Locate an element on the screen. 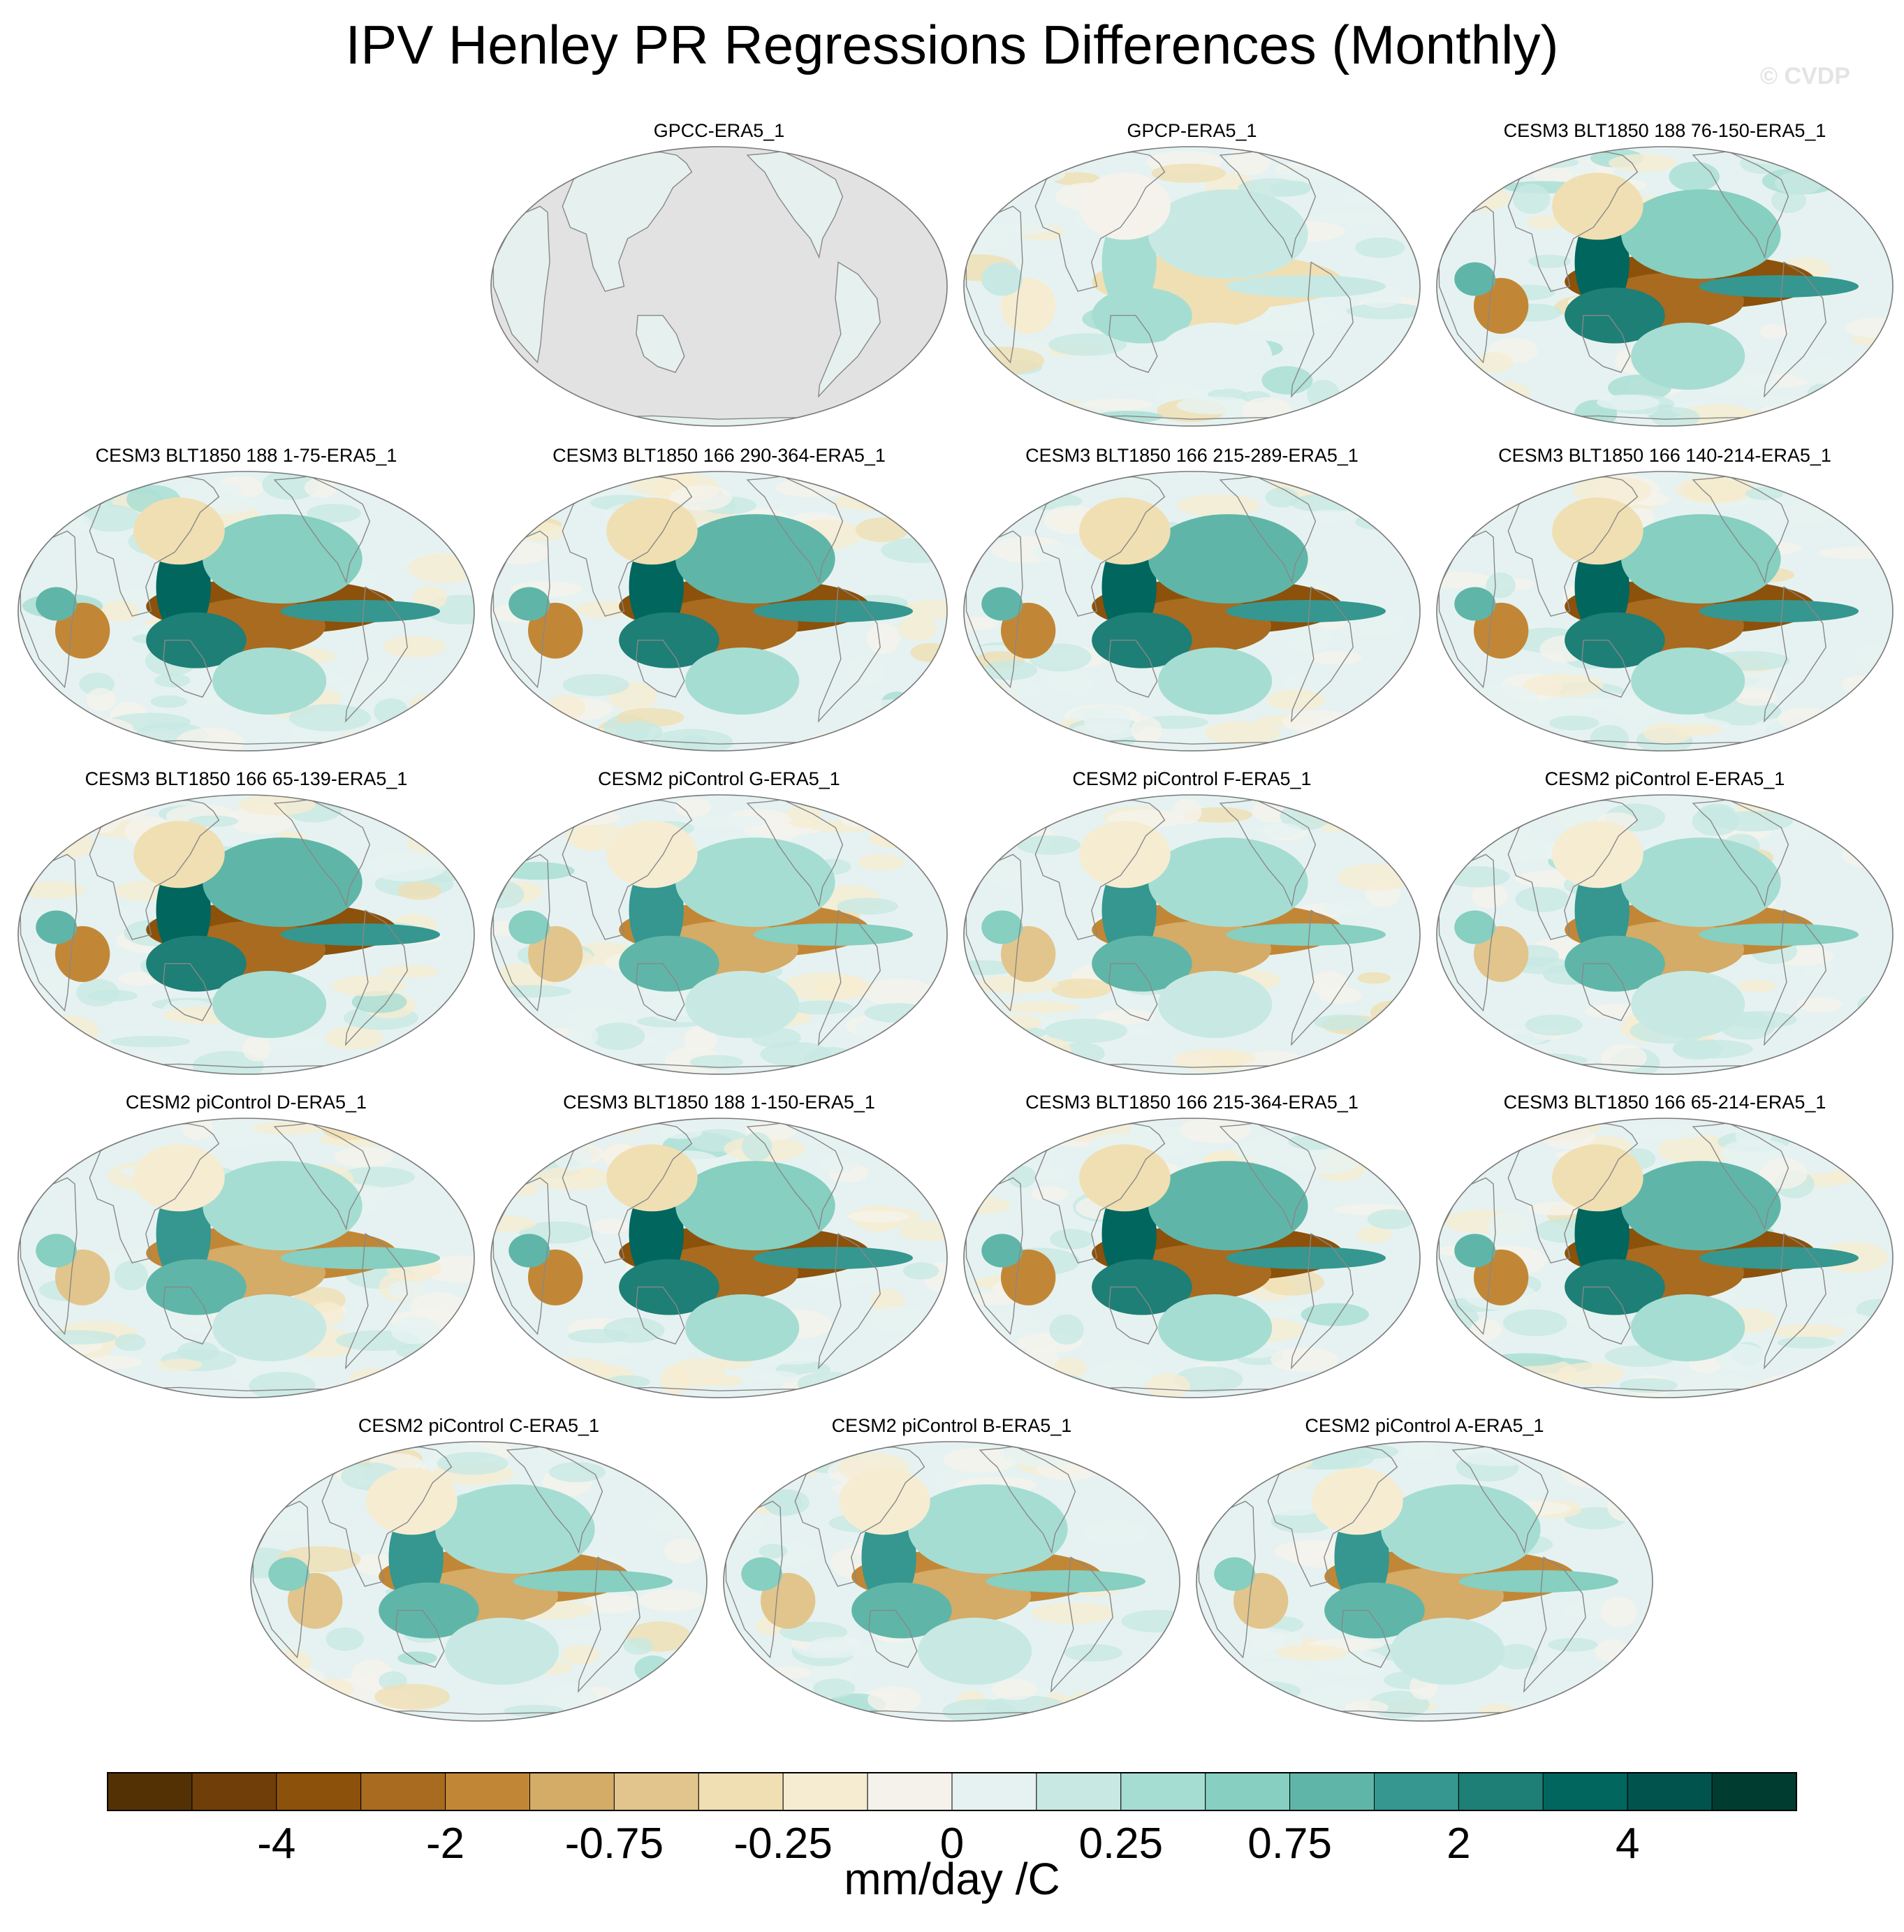 The width and height of the screenshot is (1904, 1932). map-panel: CESM2 piControl F-ERA5_1 is located at coordinates (1192, 929).